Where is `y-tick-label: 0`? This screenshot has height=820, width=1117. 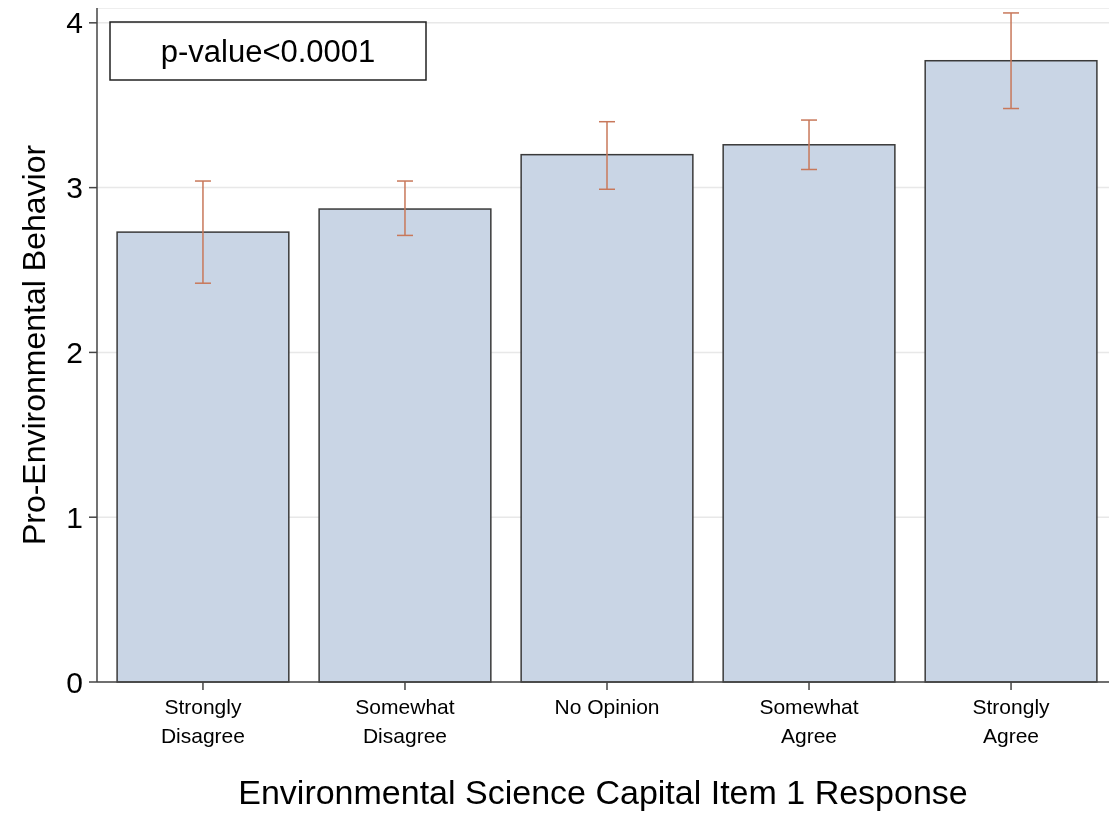 y-tick-label: 0 is located at coordinates (74, 682).